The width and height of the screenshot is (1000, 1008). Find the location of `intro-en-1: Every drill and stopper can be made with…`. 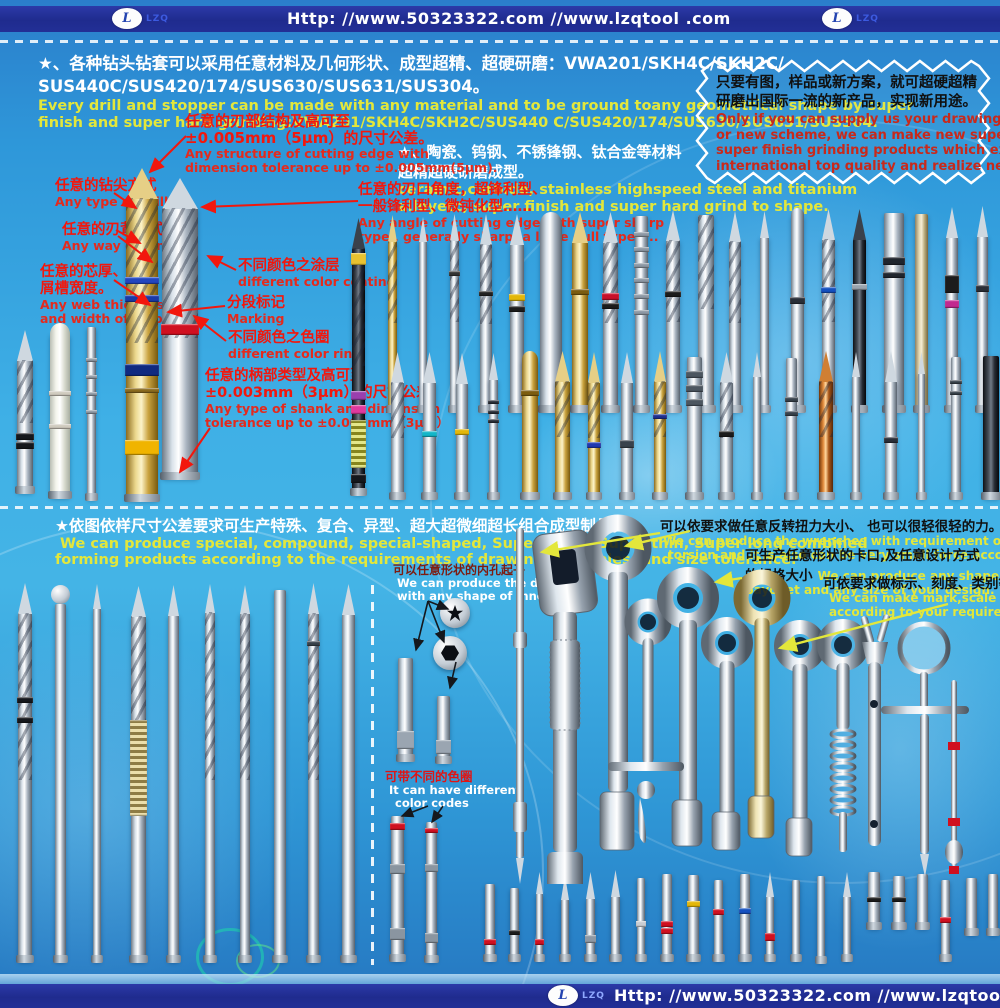

intro-en-1: Every drill and stopper can be made with… is located at coordinates (476, 106).